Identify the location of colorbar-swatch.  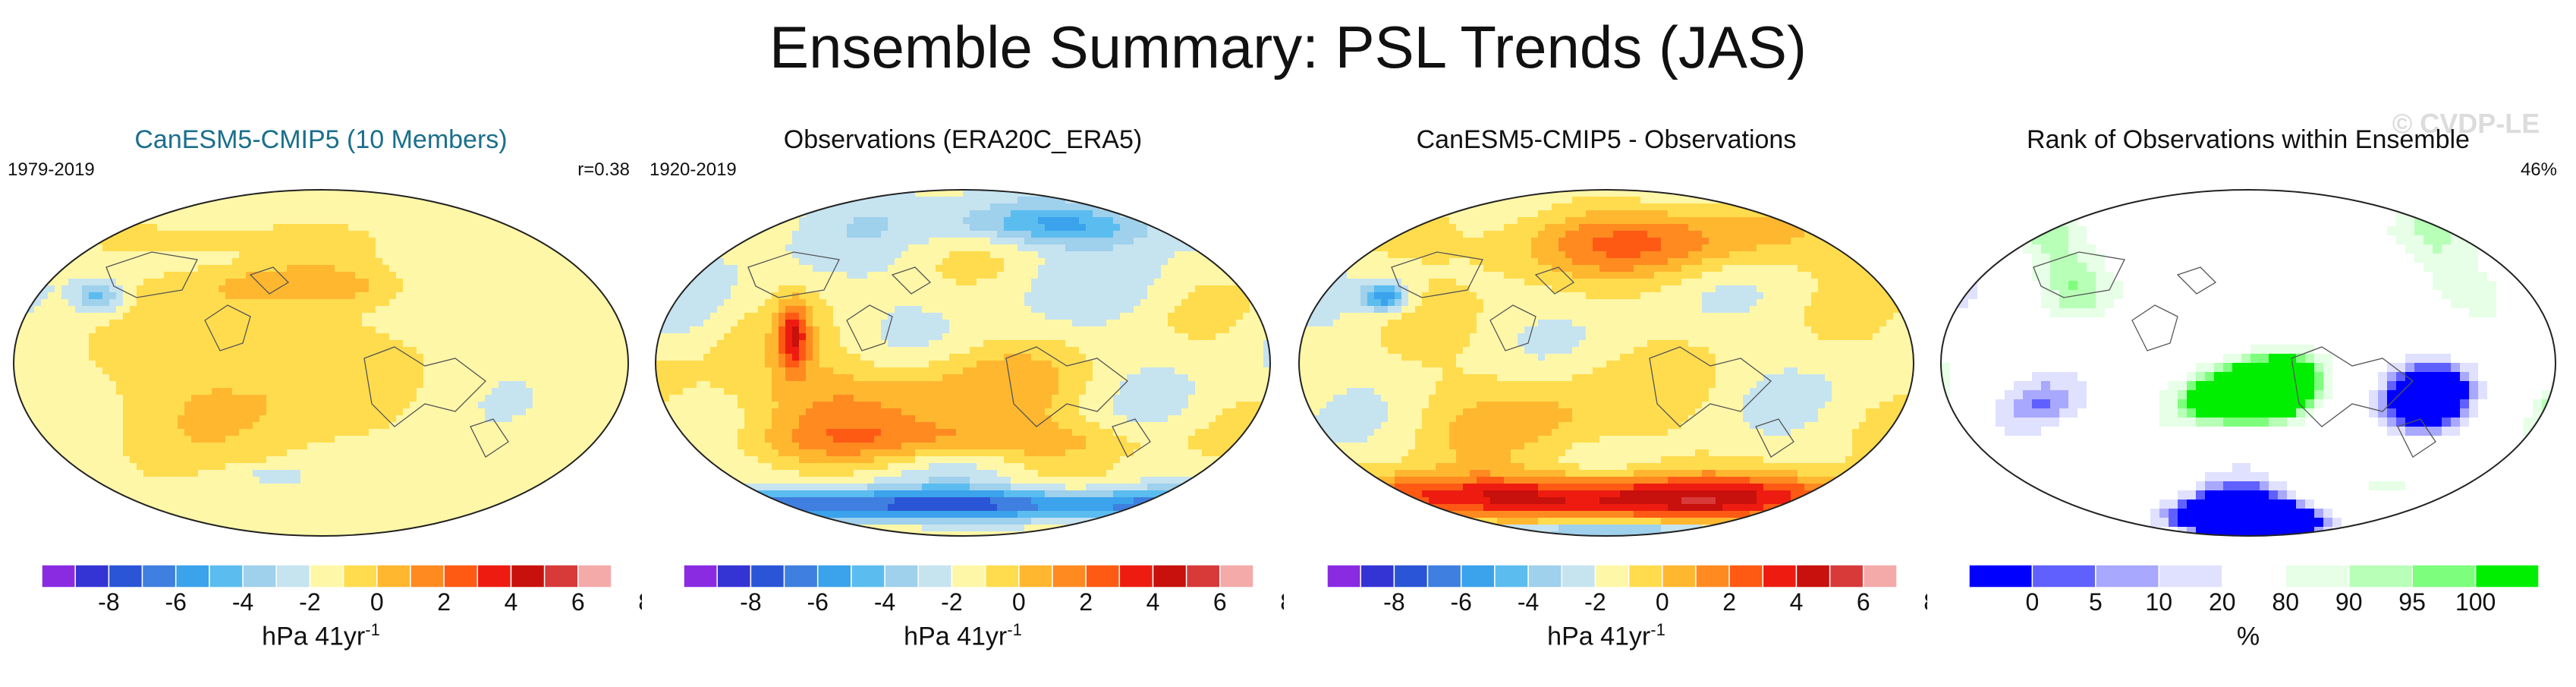
(326, 576).